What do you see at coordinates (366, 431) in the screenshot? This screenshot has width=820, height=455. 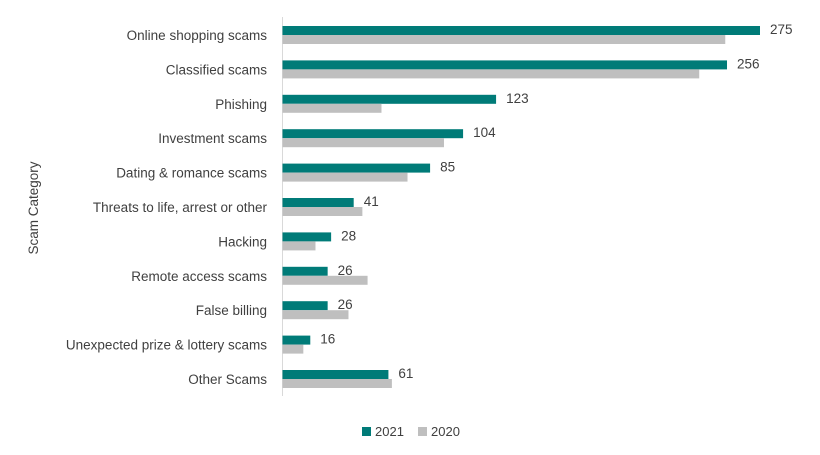 I see `legend-swatch-2021` at bounding box center [366, 431].